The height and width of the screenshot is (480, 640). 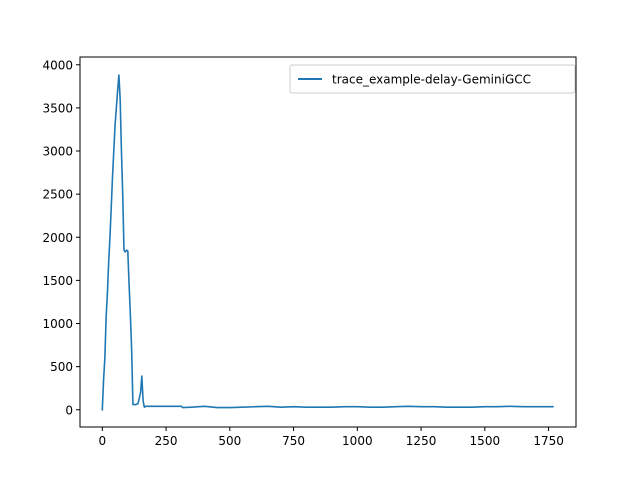 I want to click on x-tick-label: 1500, so click(x=485, y=441).